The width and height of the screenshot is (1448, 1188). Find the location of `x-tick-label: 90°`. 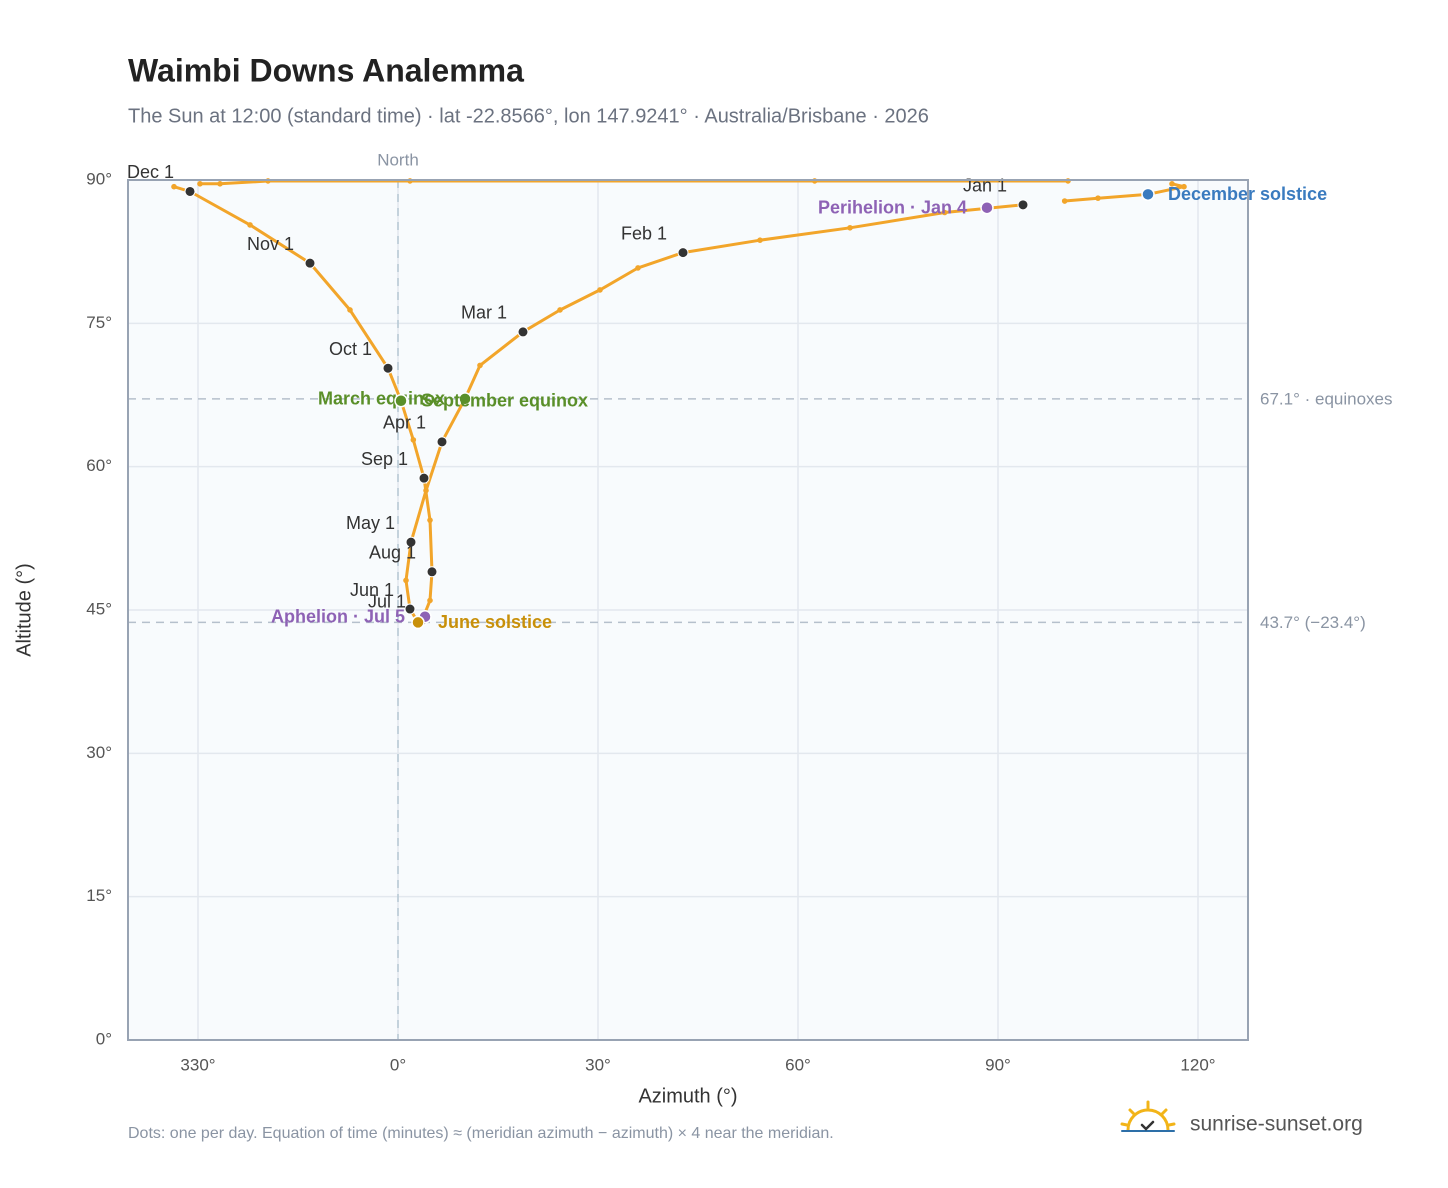

x-tick-label: 90° is located at coordinates (998, 1064).